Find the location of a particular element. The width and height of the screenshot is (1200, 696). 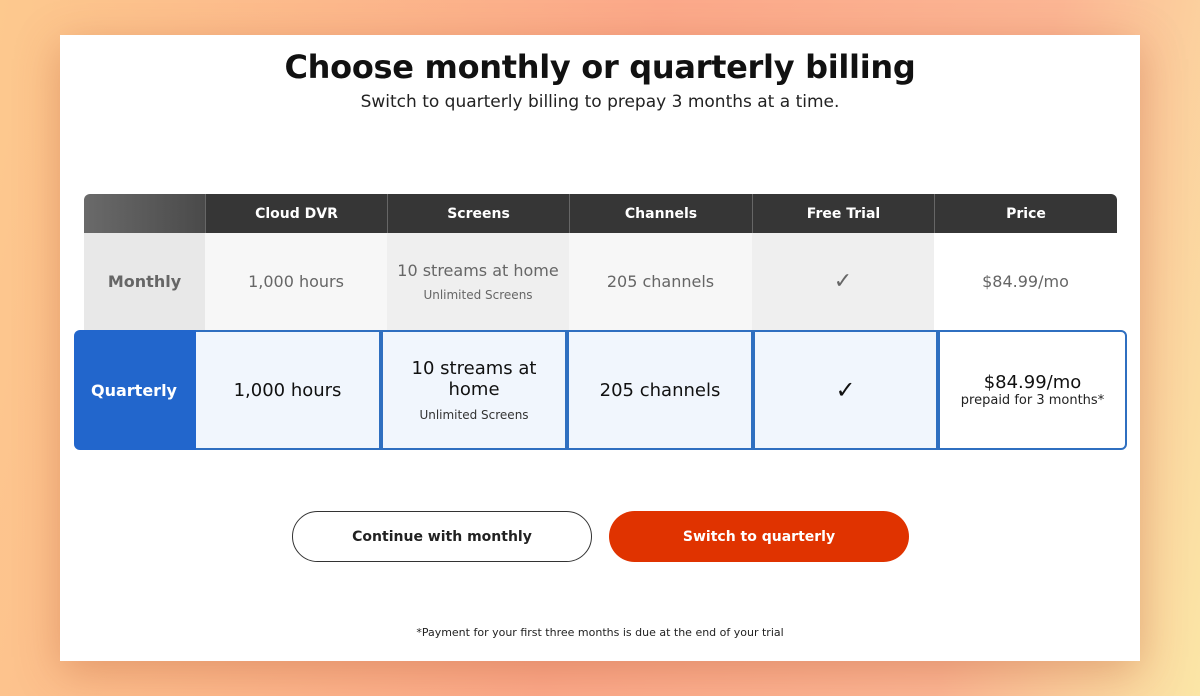

header-blank is located at coordinates (144, 213).